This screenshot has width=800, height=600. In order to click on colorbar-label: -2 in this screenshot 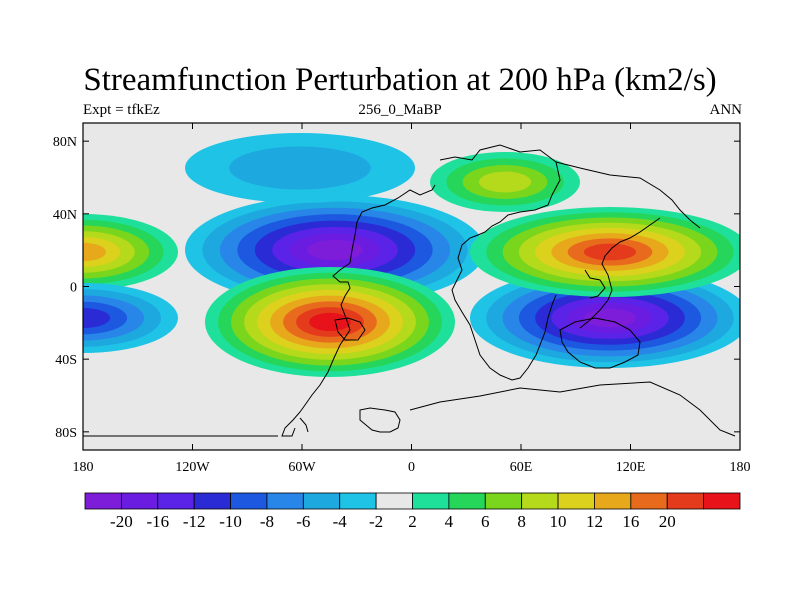, I will do `click(376, 521)`.